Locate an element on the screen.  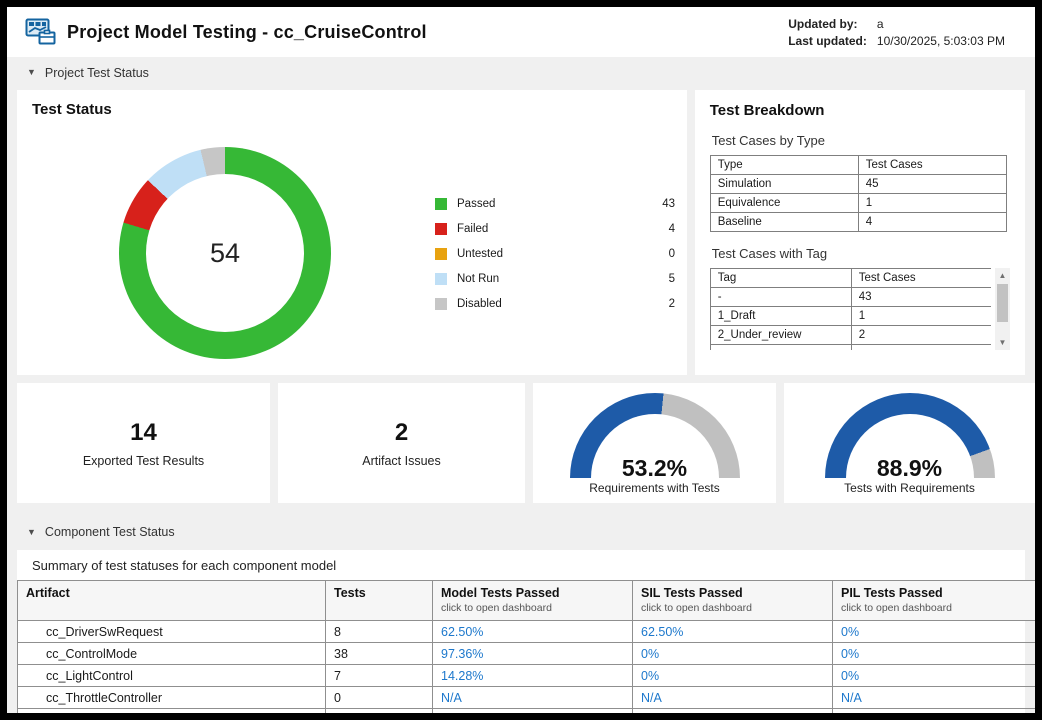
table-row: 1_Draft 1 is located at coordinates (850, 316).